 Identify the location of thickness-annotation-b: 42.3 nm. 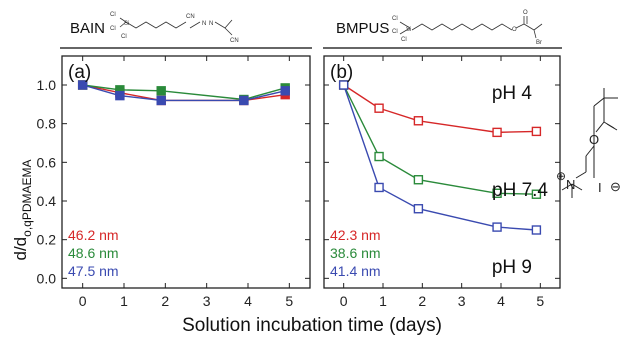
(355, 235).